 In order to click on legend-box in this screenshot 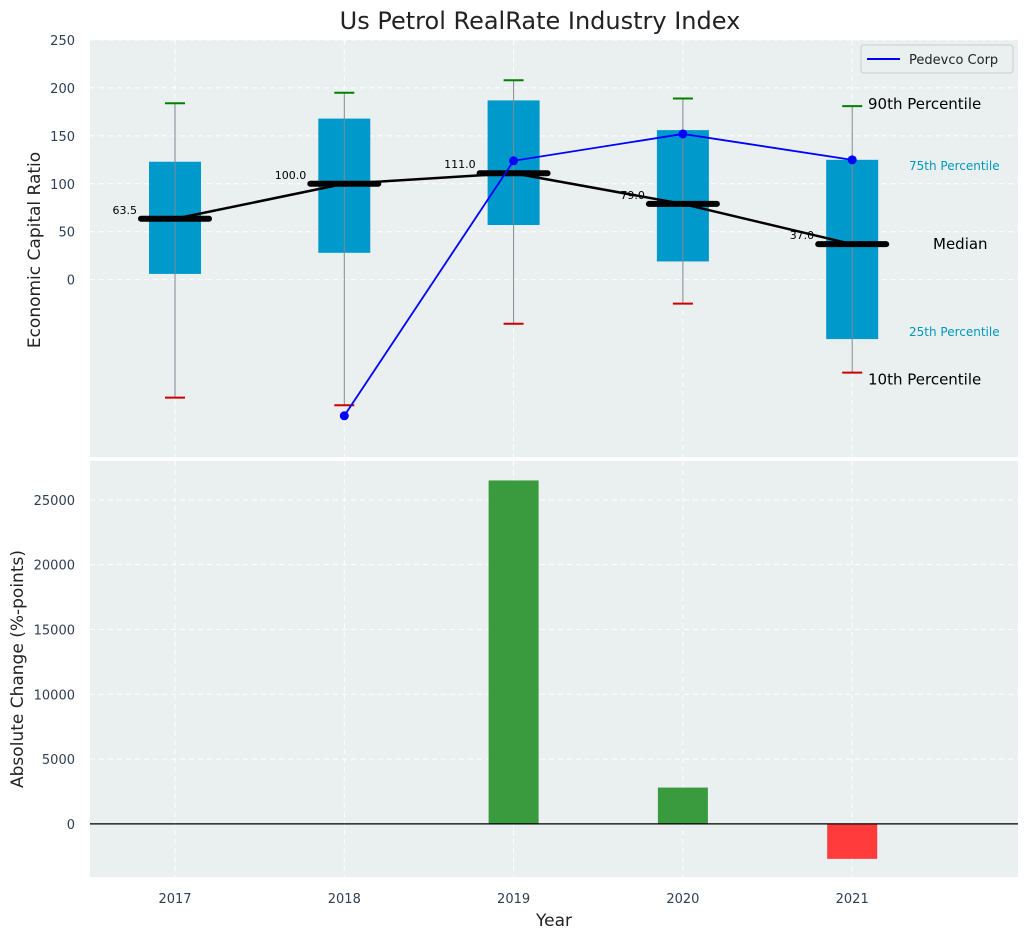, I will do `click(937, 59)`.